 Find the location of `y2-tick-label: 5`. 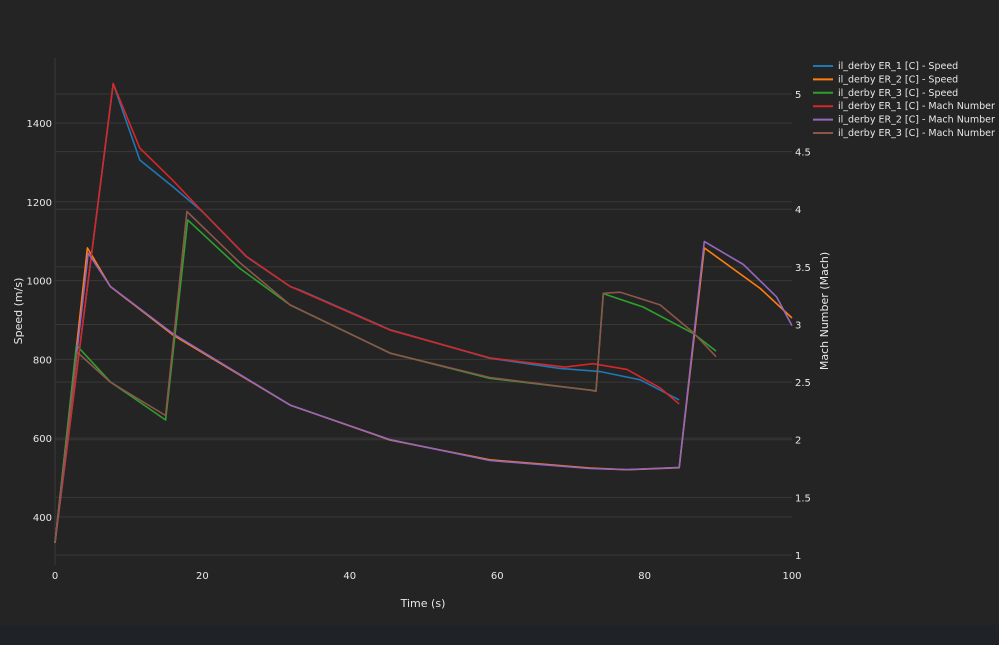

y2-tick-label: 5 is located at coordinates (798, 95).